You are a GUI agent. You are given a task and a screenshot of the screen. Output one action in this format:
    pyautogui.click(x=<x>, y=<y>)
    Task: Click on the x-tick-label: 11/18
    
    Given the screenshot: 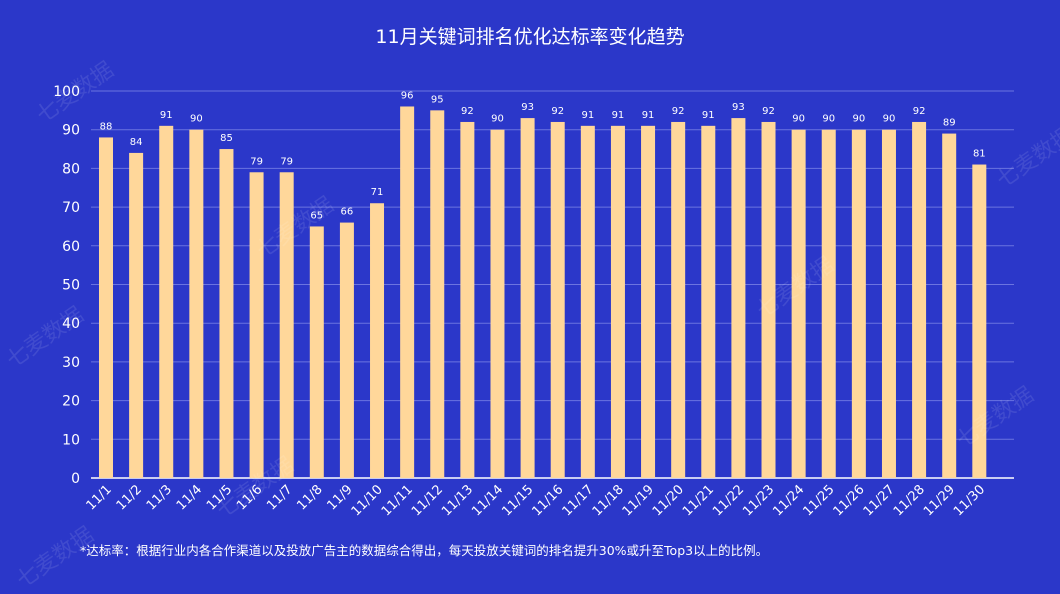 What is the action you would take?
    pyautogui.click(x=608, y=500)
    